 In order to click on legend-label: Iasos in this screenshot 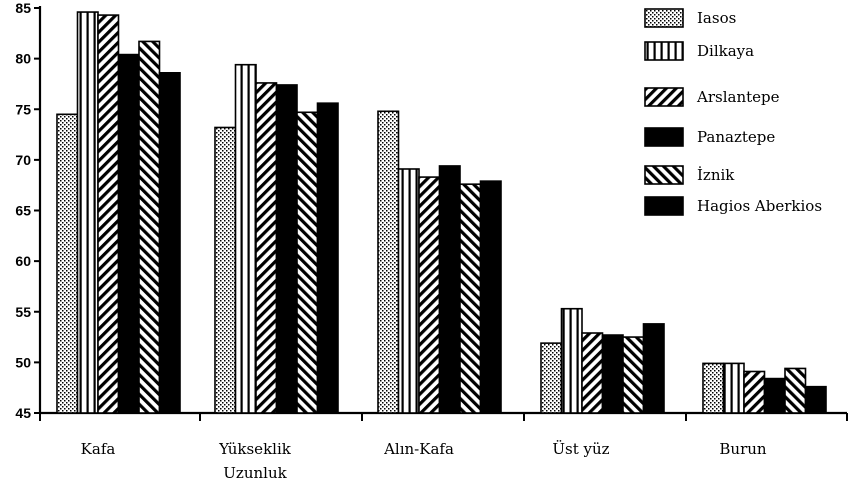, I will do `click(716, 18)`.